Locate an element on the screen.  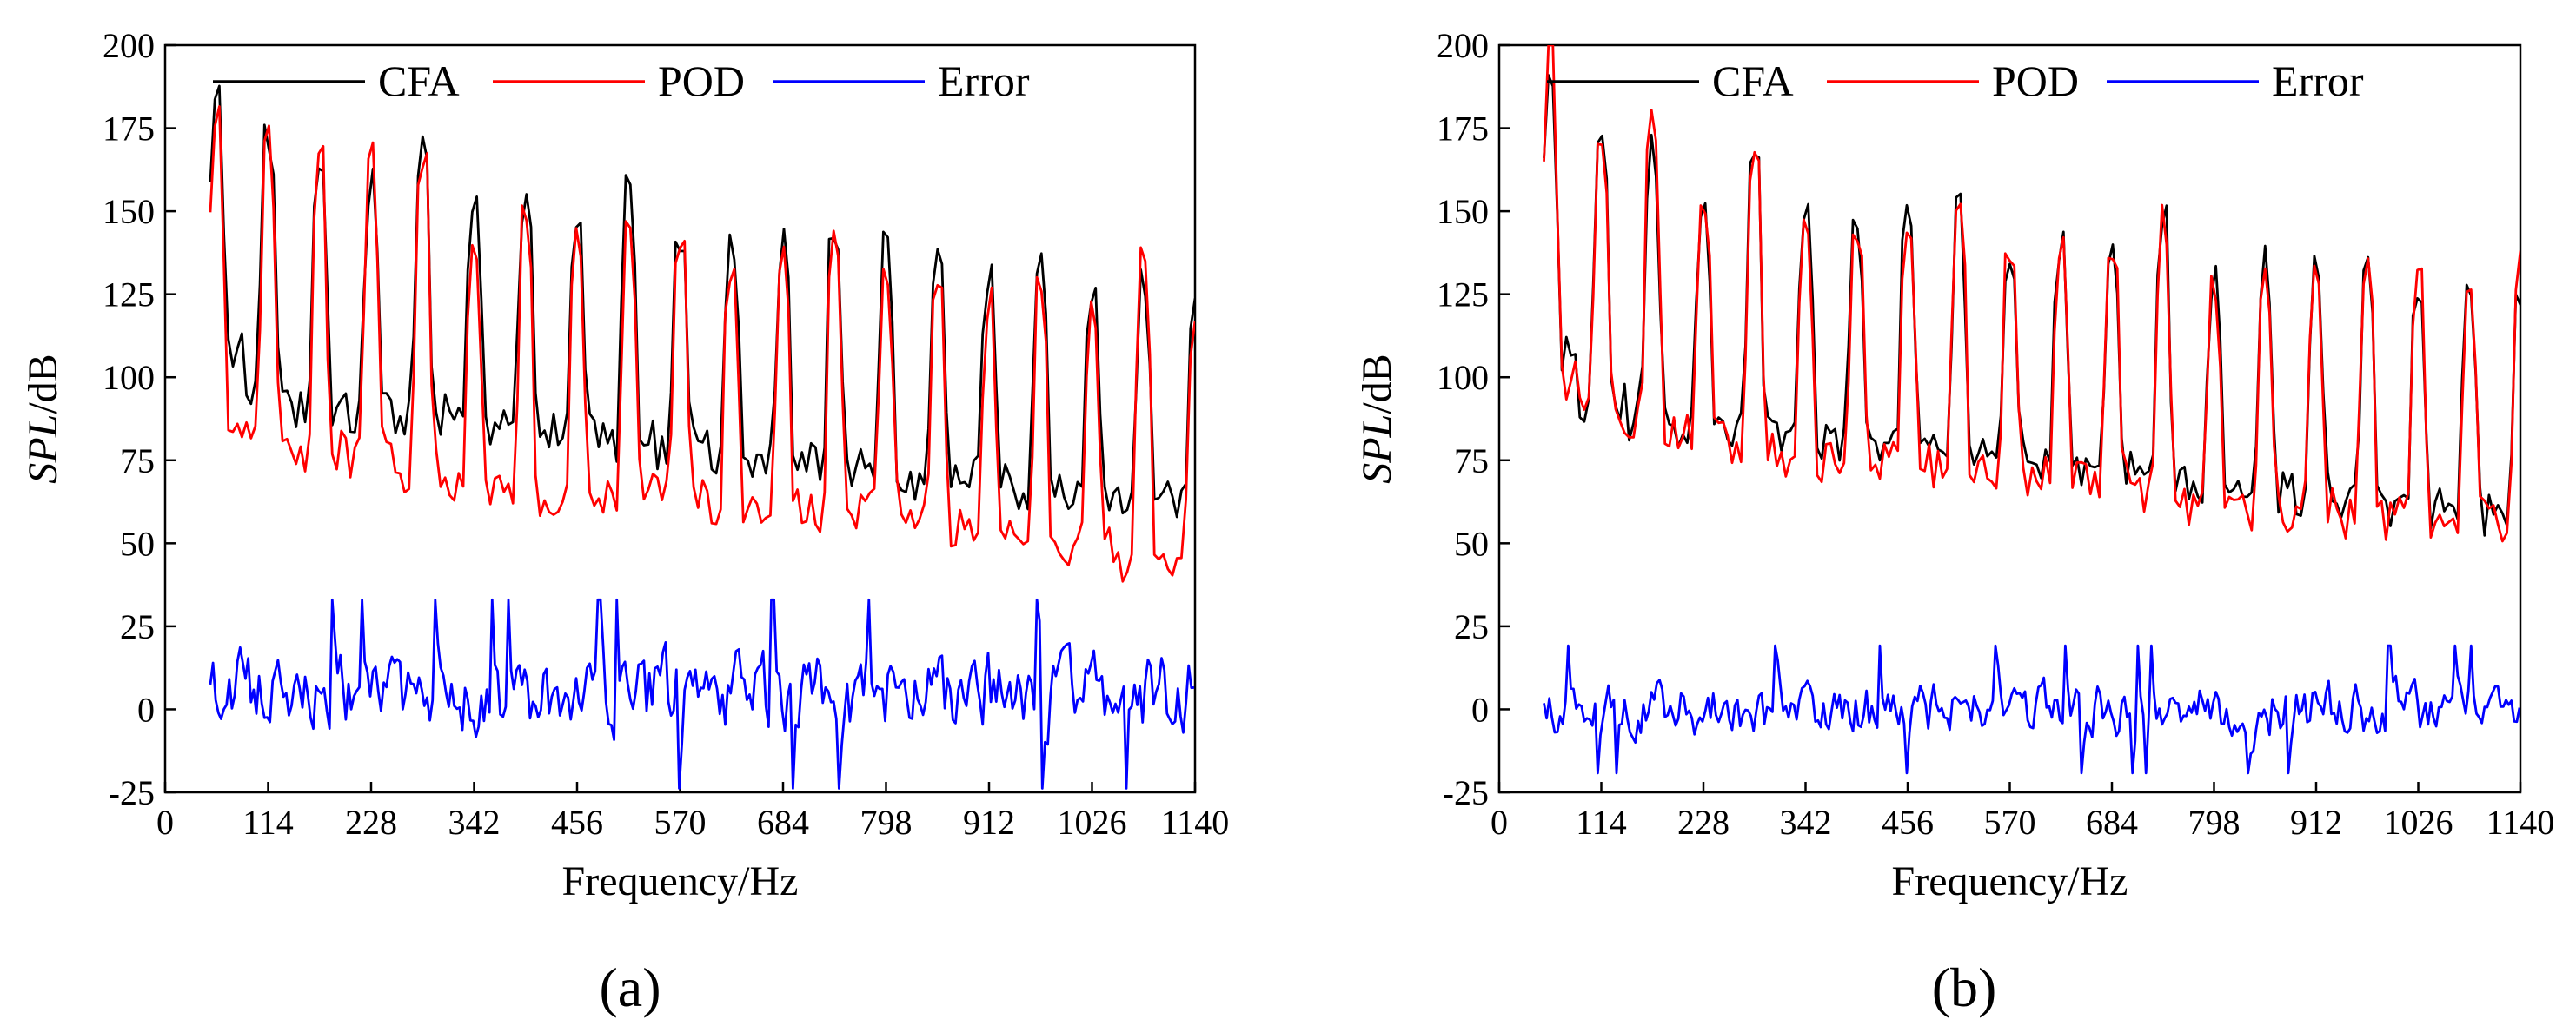
panel-a-y-tick-label: -25 is located at coordinates (132, 793).